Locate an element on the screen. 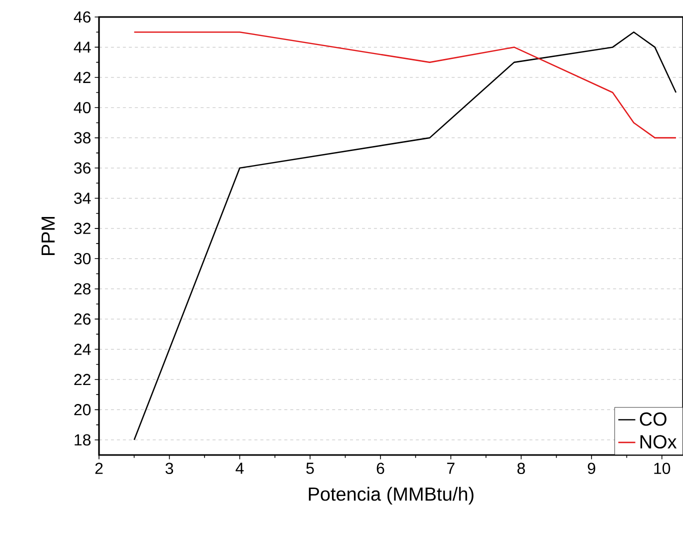 Image resolution: width=683 pixels, height=535 pixels. y-tick-label: 20 is located at coordinates (82, 410).